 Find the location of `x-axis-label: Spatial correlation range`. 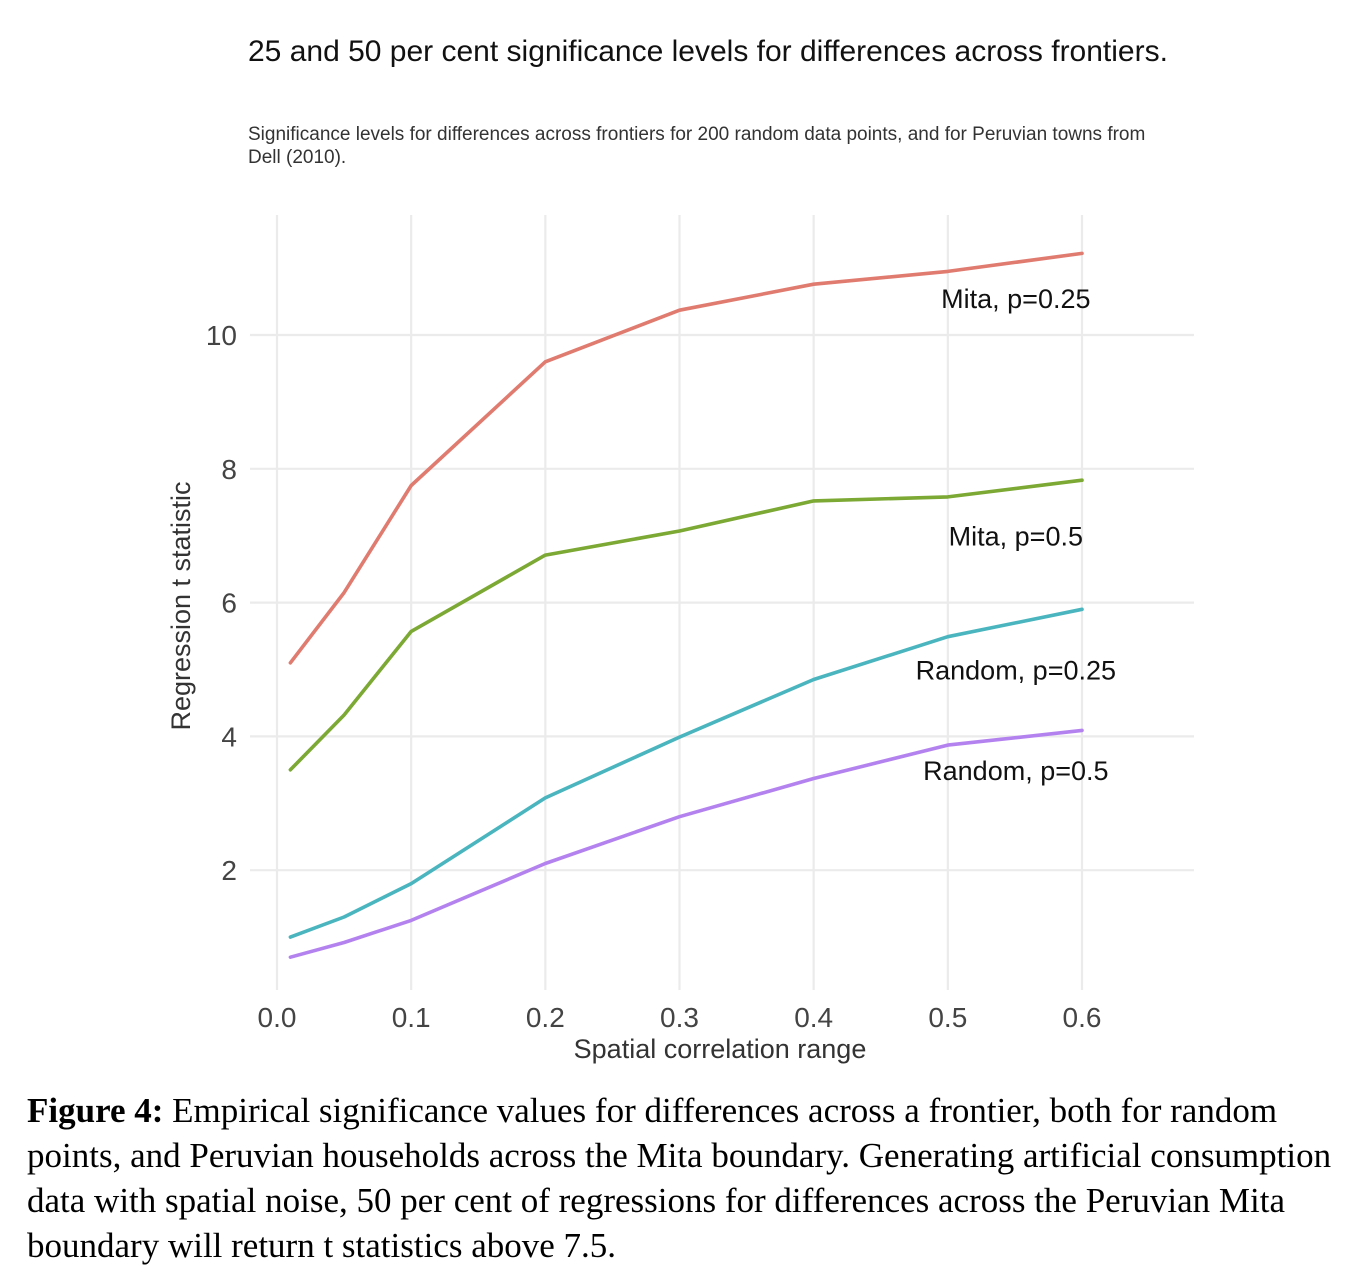

x-axis-label: Spatial correlation range is located at coordinates (720, 1049).